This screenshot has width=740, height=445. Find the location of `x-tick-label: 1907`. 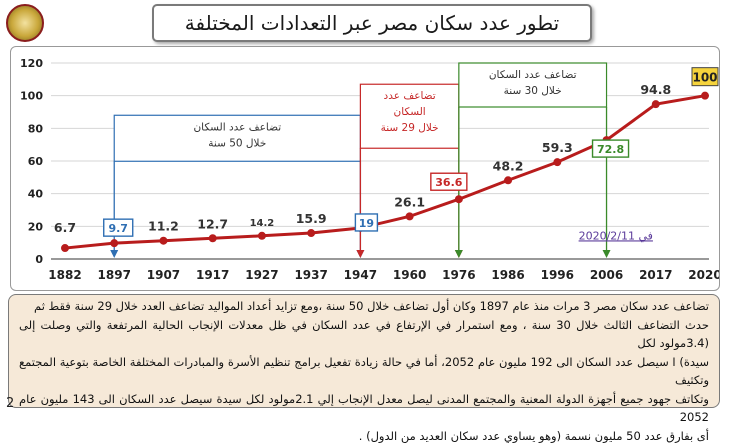

x-tick-label: 1907 is located at coordinates (163, 275).